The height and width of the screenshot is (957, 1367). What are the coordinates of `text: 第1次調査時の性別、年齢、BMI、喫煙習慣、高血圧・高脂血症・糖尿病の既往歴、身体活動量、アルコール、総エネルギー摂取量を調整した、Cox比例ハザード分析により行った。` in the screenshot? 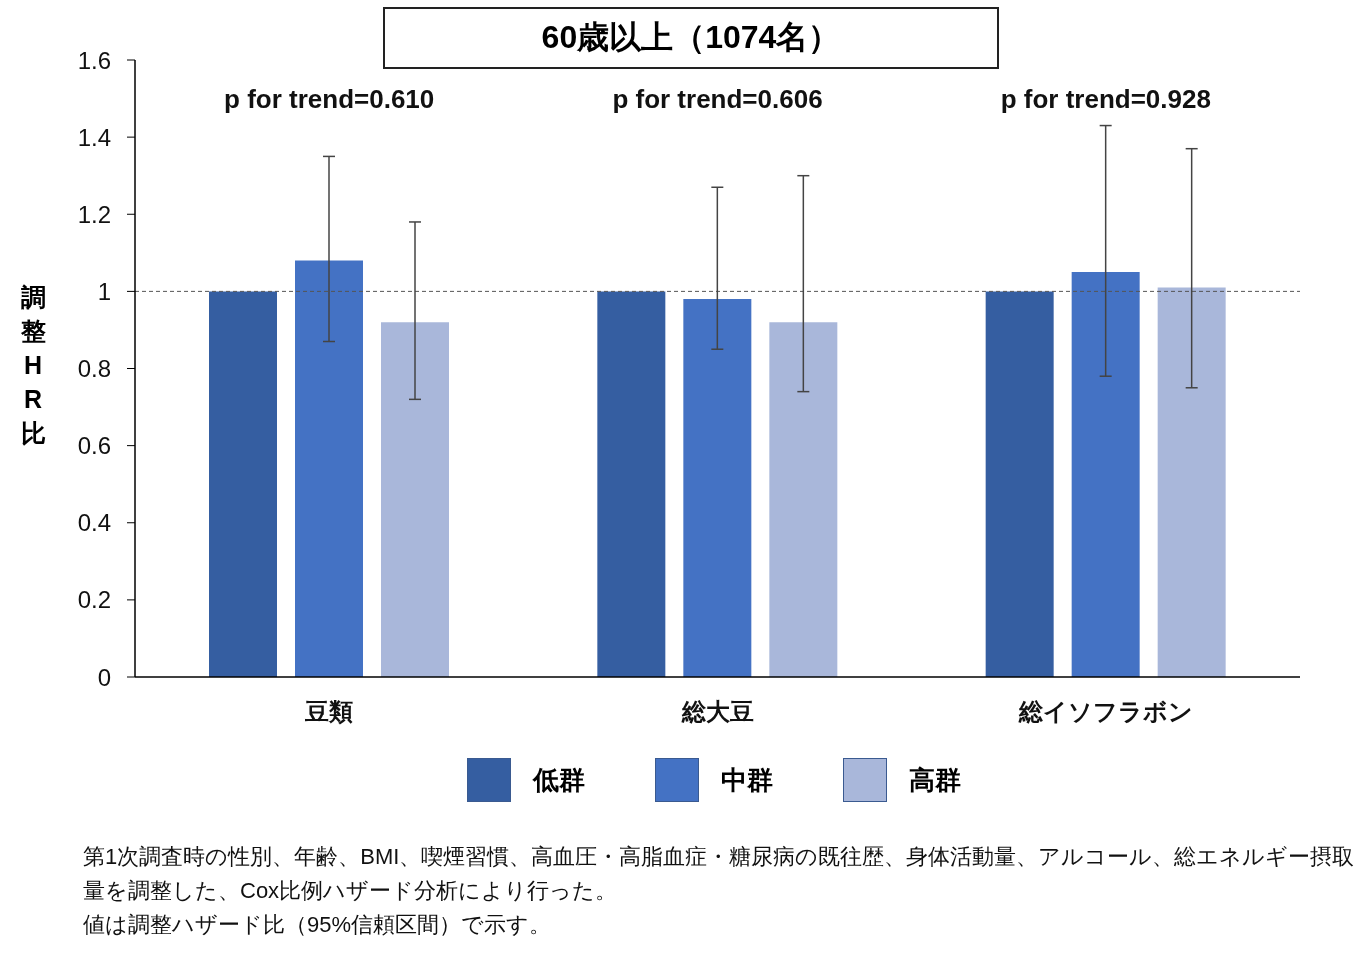 It's located at (719, 874).